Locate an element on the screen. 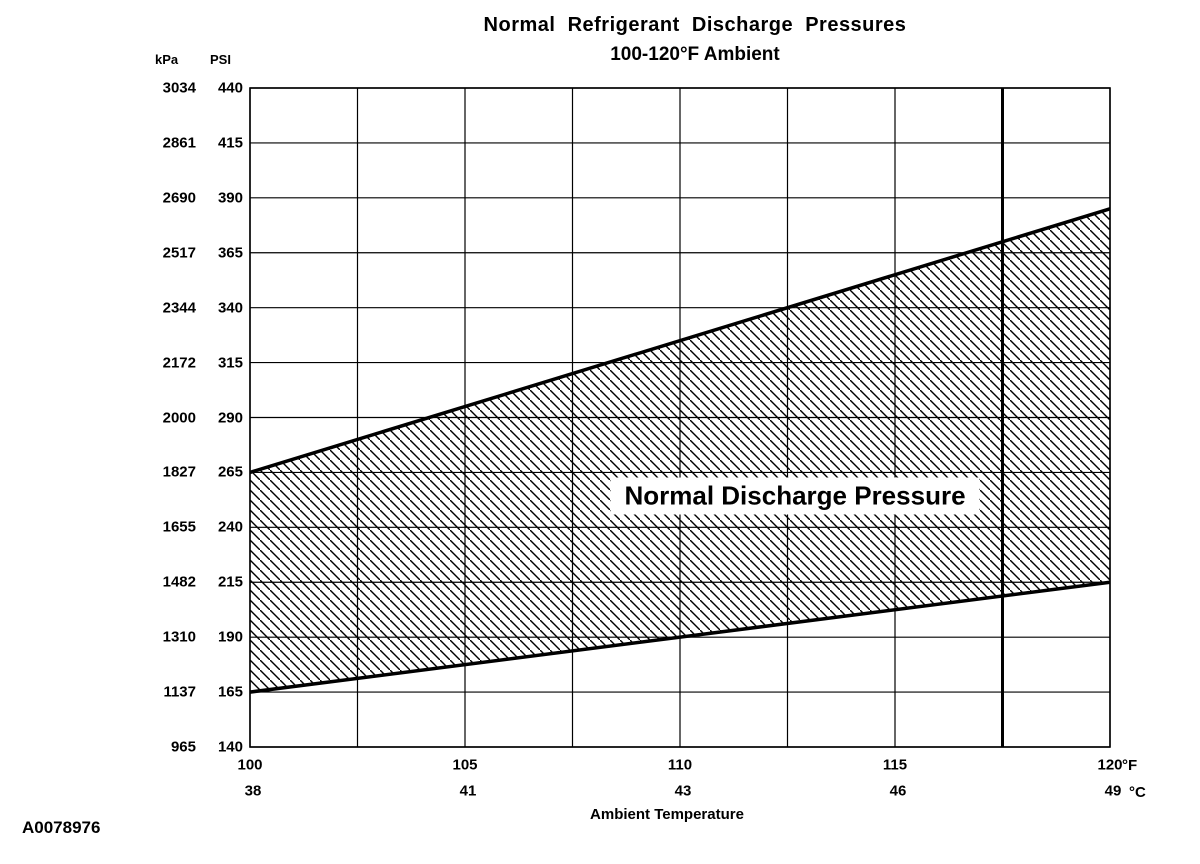 The width and height of the screenshot is (1200, 864). x-tick-f: 100 is located at coordinates (250, 765).